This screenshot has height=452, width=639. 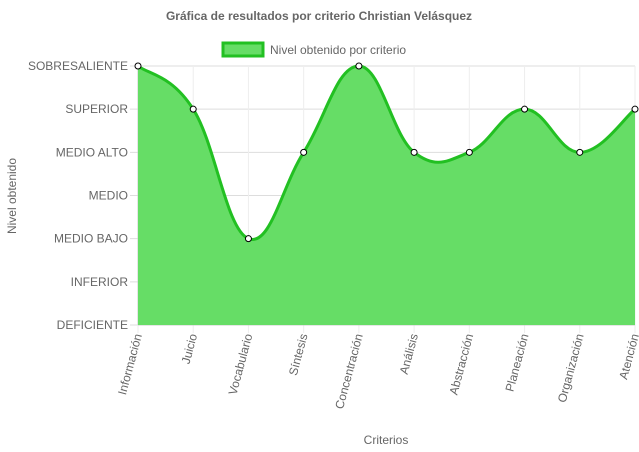 I want to click on x-tick-label: Juicio, so click(x=190, y=349).